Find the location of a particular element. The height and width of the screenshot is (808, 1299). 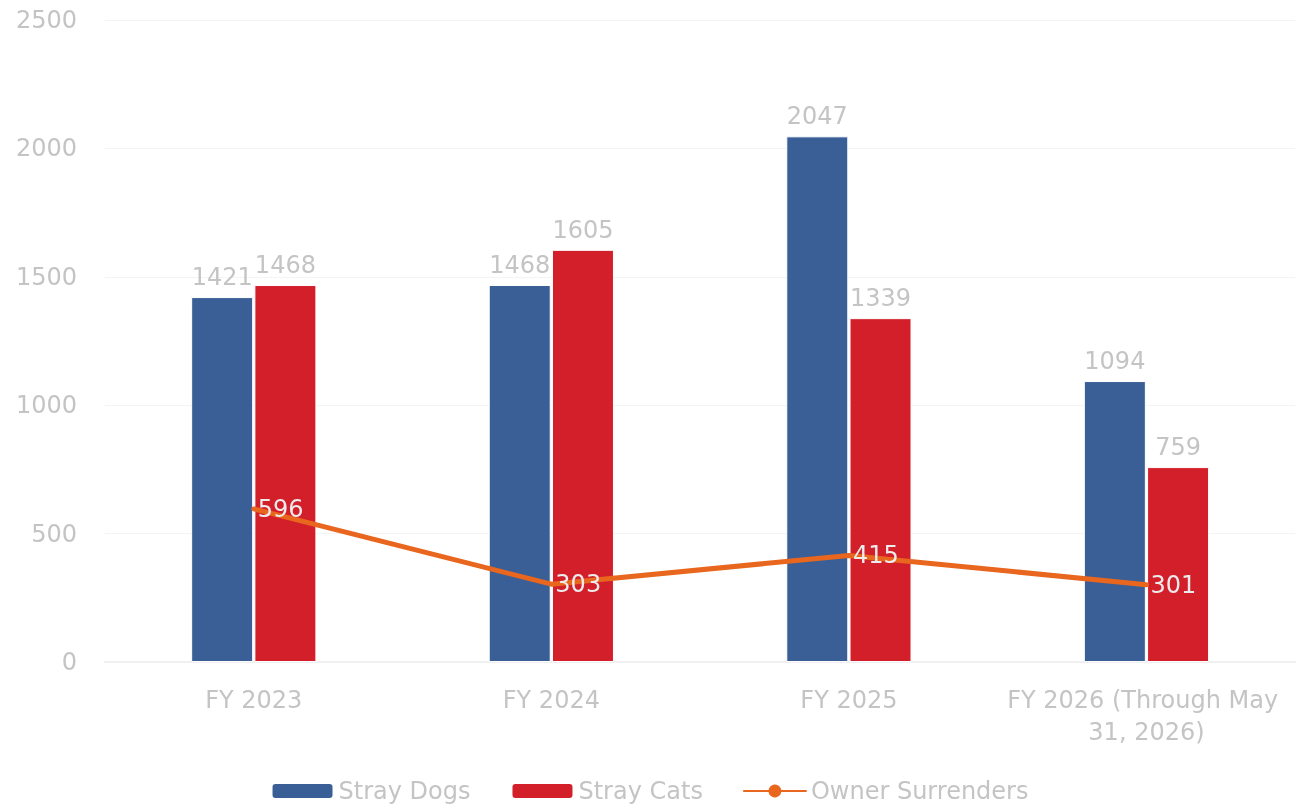

y-tick-label: 2500 is located at coordinates (46, 20).